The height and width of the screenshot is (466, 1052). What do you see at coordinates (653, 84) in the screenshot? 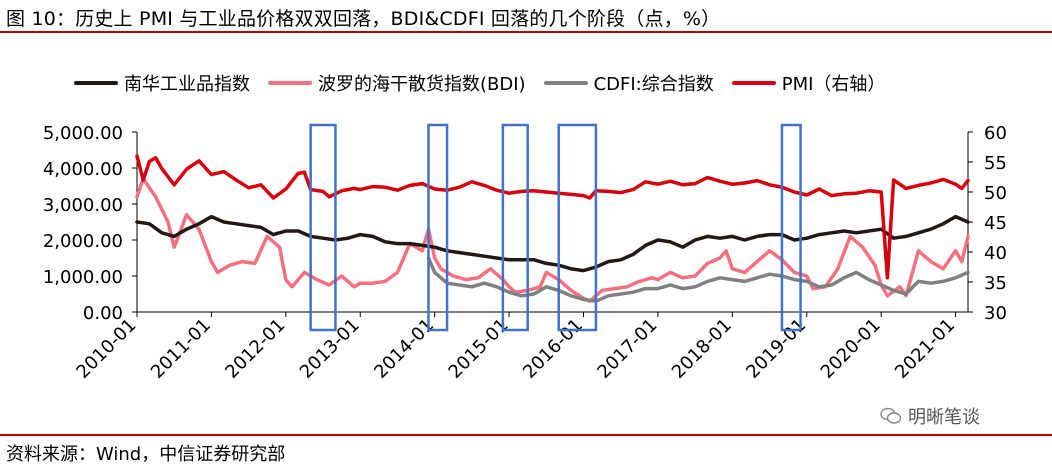
I see `legend-label-cdfi: CDFI:综合指数` at bounding box center [653, 84].